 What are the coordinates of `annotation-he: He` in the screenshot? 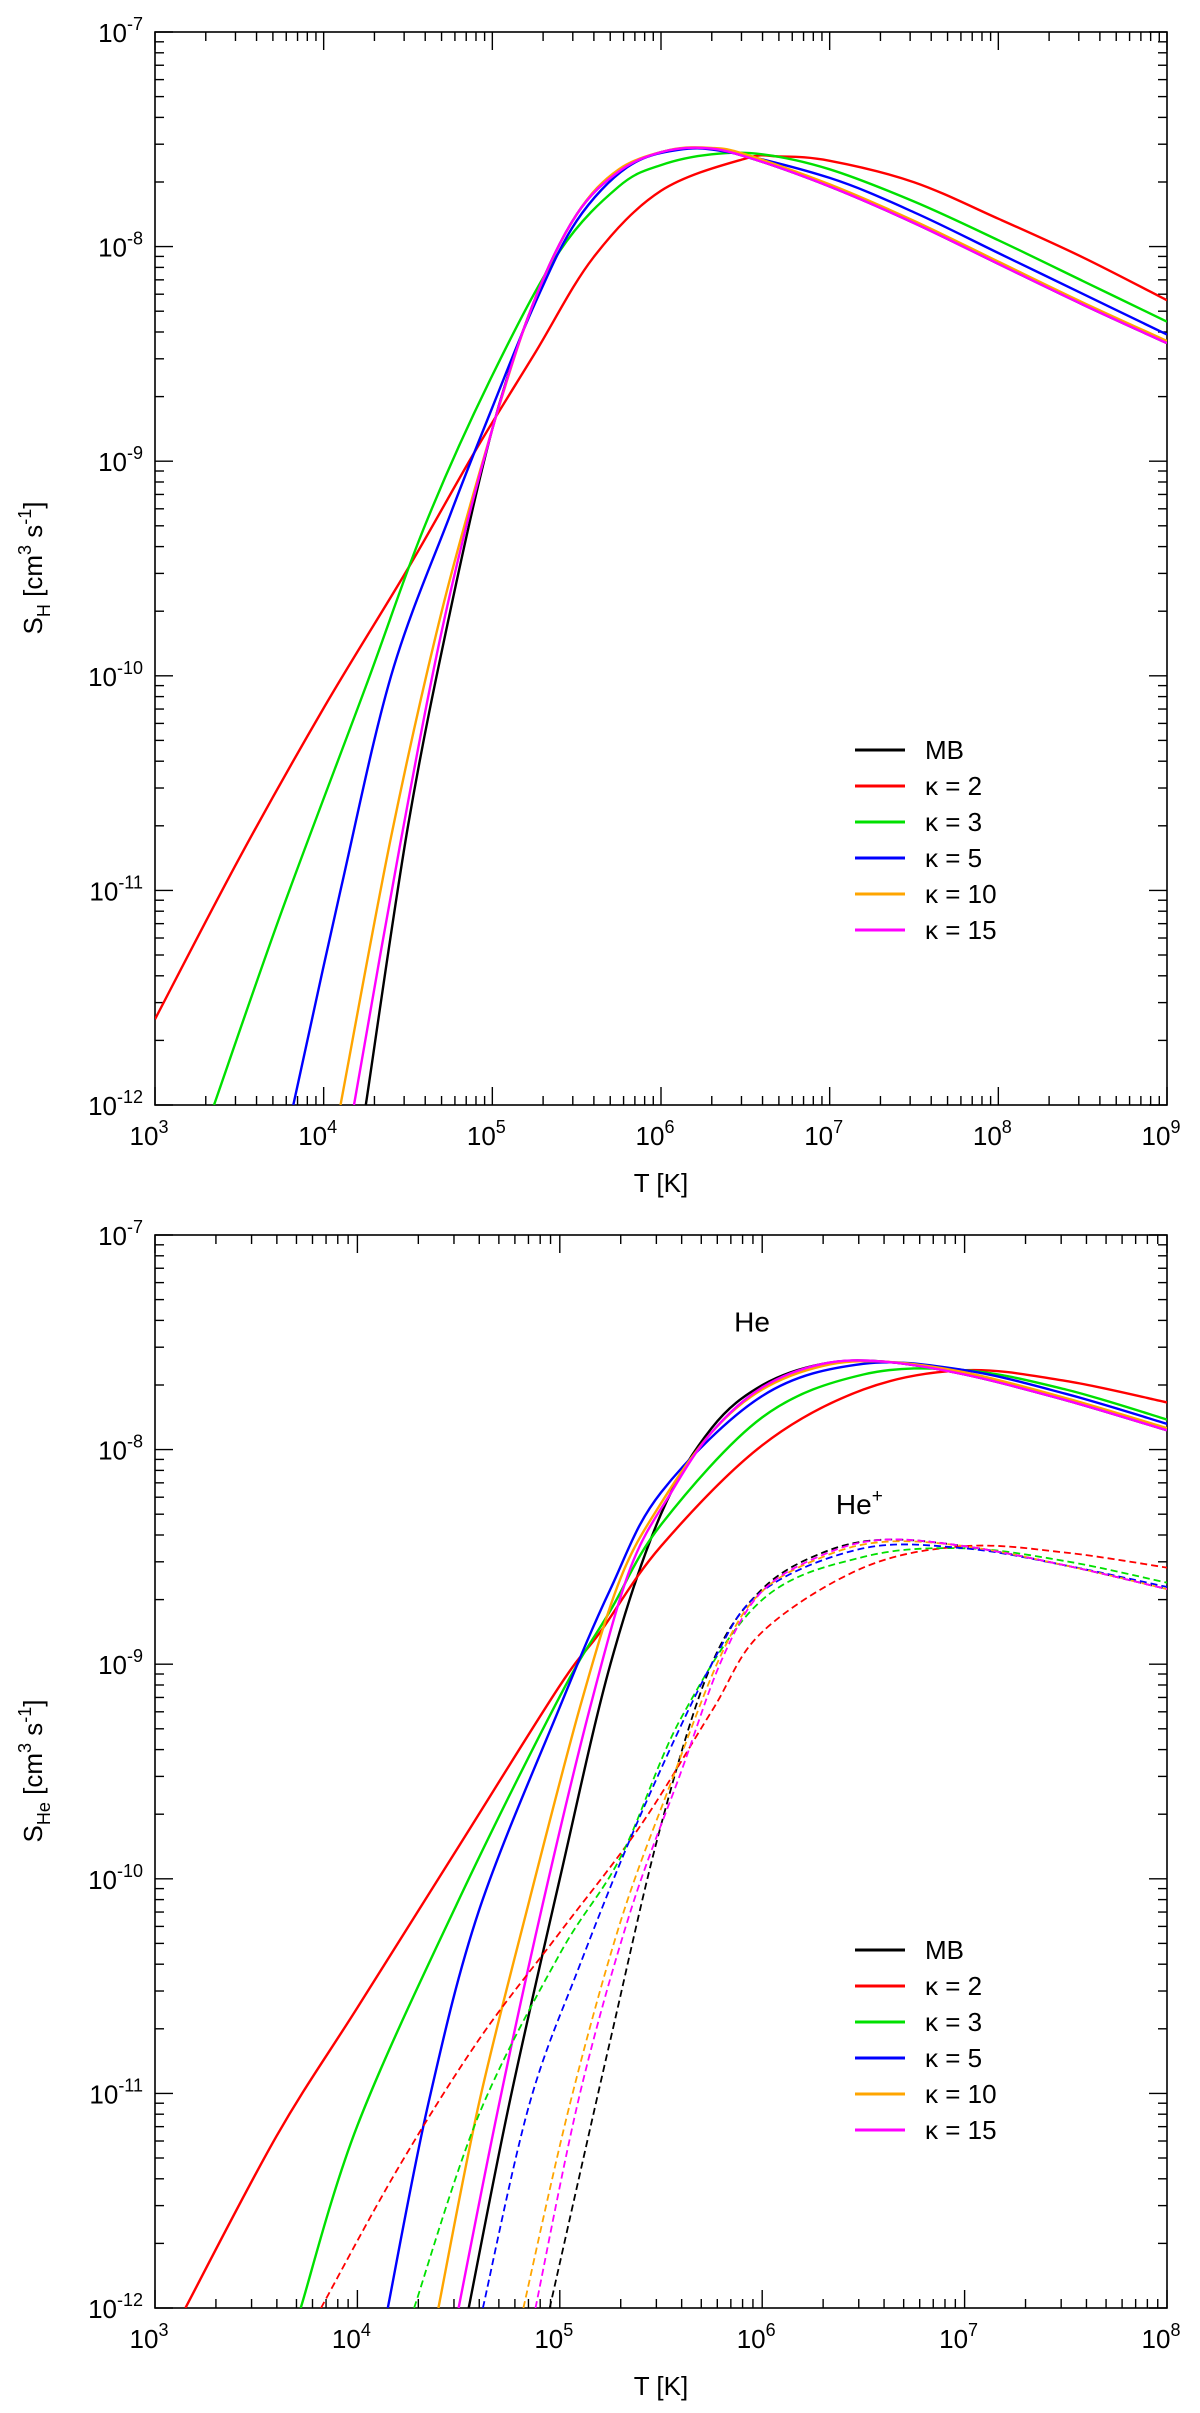 It's located at (752, 1322).